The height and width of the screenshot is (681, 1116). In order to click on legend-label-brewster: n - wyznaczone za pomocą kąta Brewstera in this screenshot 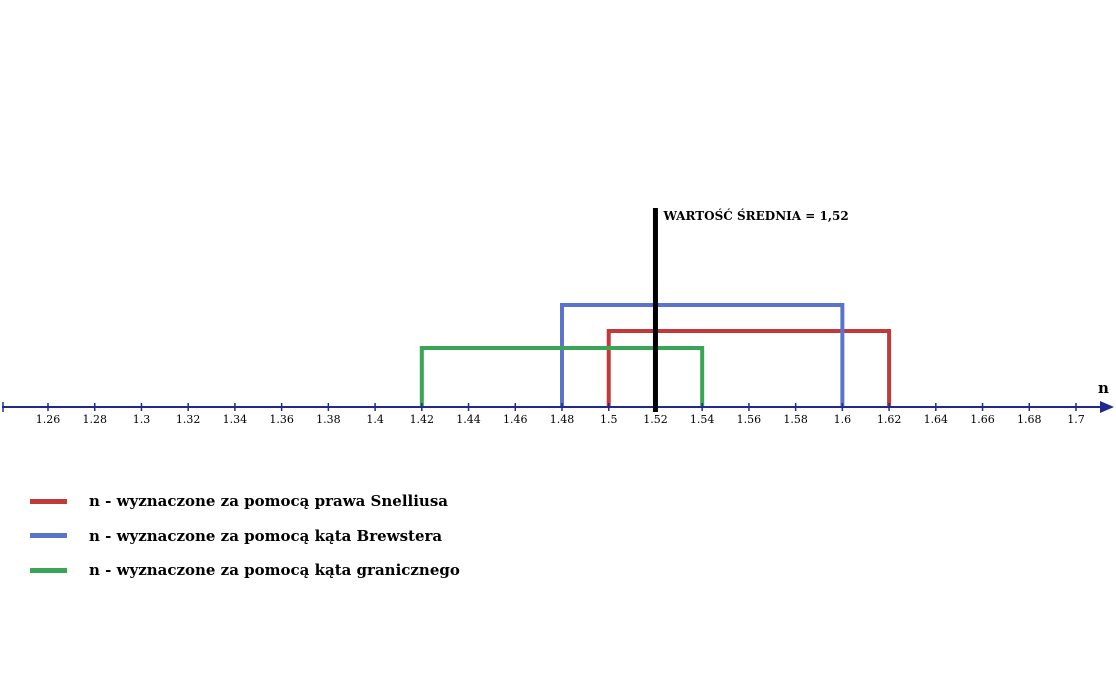, I will do `click(266, 535)`.